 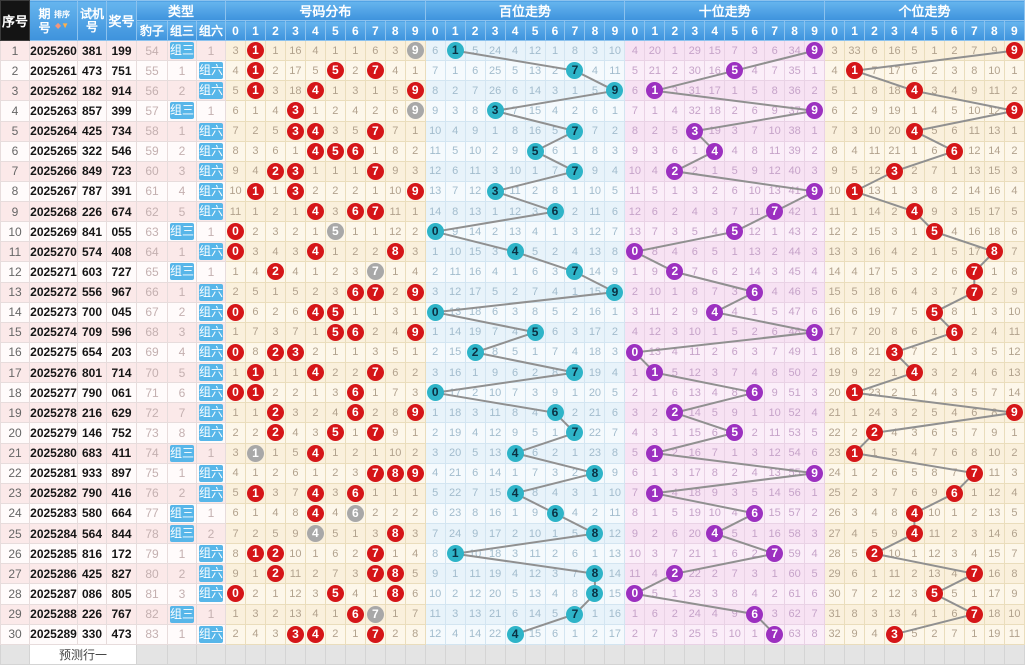 What do you see at coordinates (152, 533) in the screenshot?
I see `baozi-cell: 78` at bounding box center [152, 533].